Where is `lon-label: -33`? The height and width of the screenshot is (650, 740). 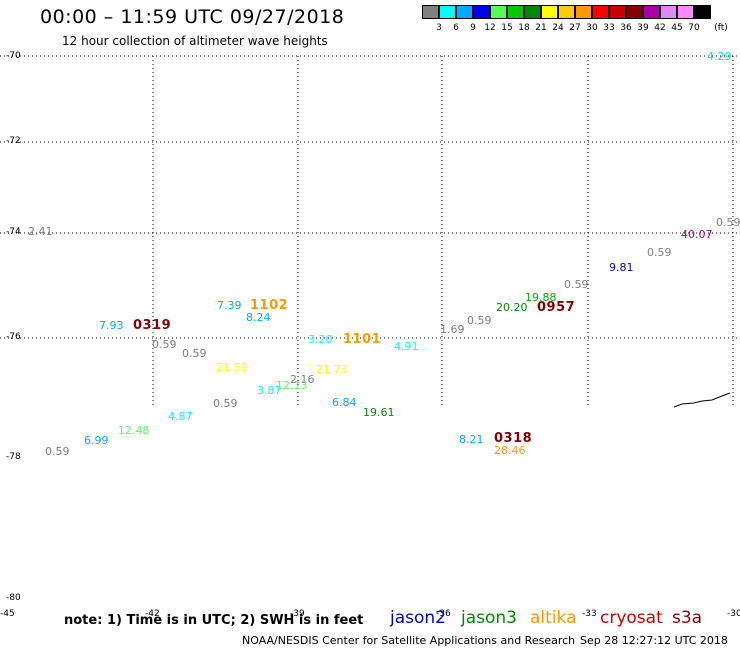 lon-label: -33 is located at coordinates (589, 614).